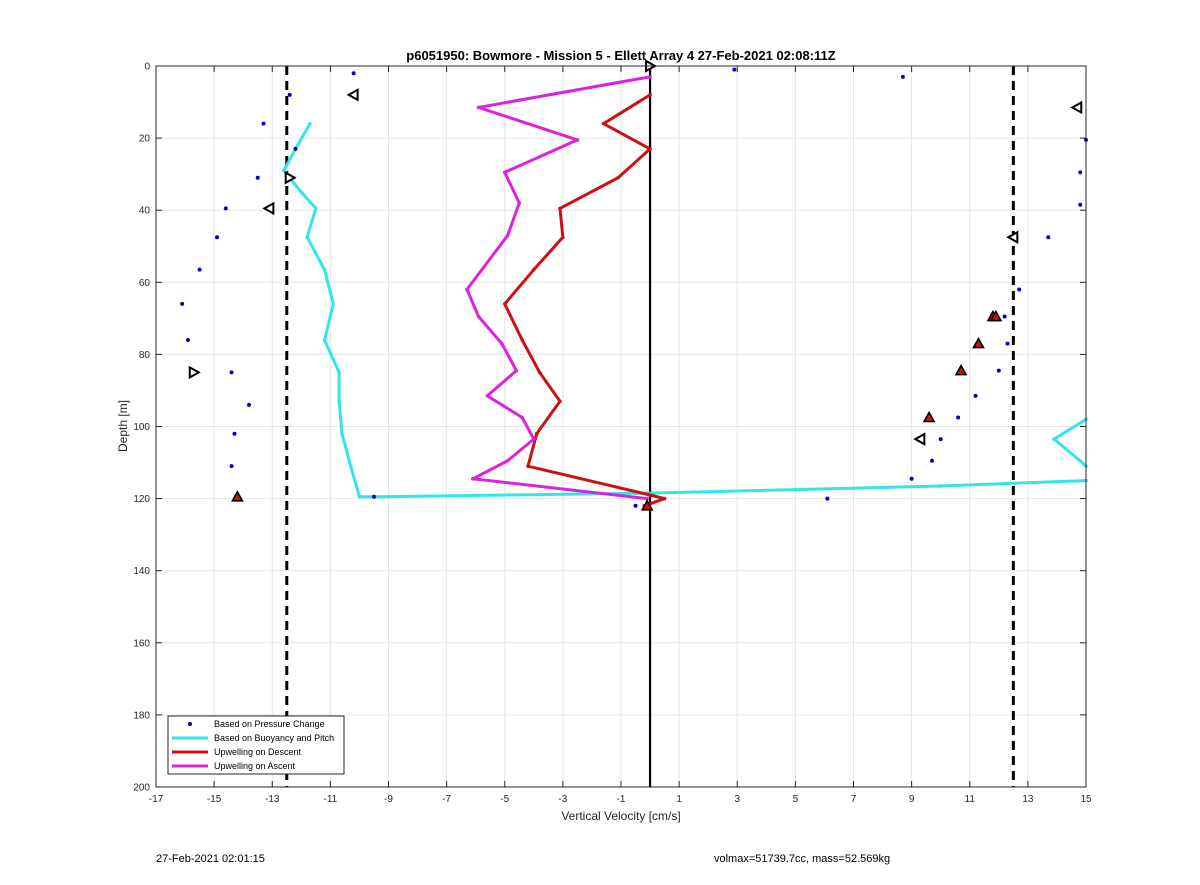 The height and width of the screenshot is (885, 1200). What do you see at coordinates (620, 816) in the screenshot?
I see `x-axis-title: Vertical Velocity [cm/s]` at bounding box center [620, 816].